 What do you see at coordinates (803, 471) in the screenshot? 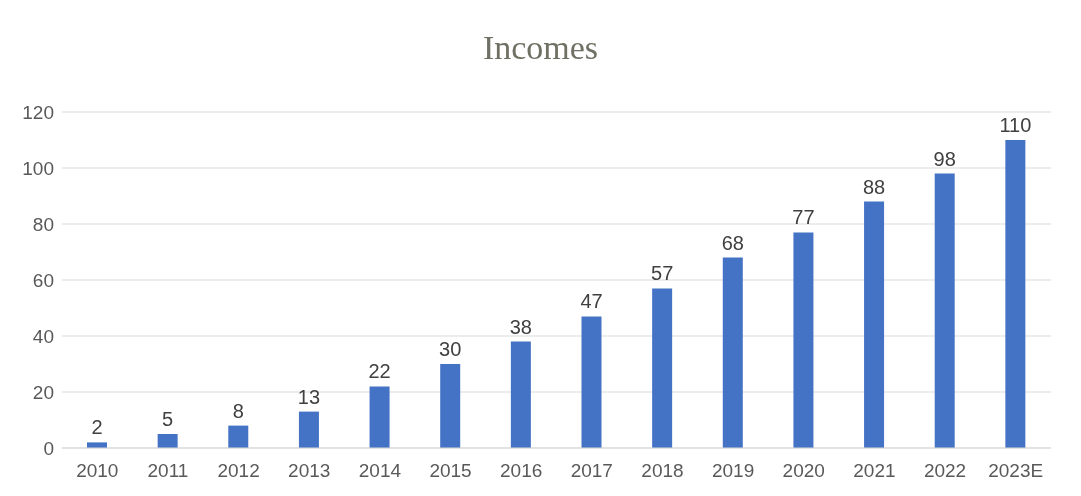
I see `x-tick-label: 2020` at bounding box center [803, 471].